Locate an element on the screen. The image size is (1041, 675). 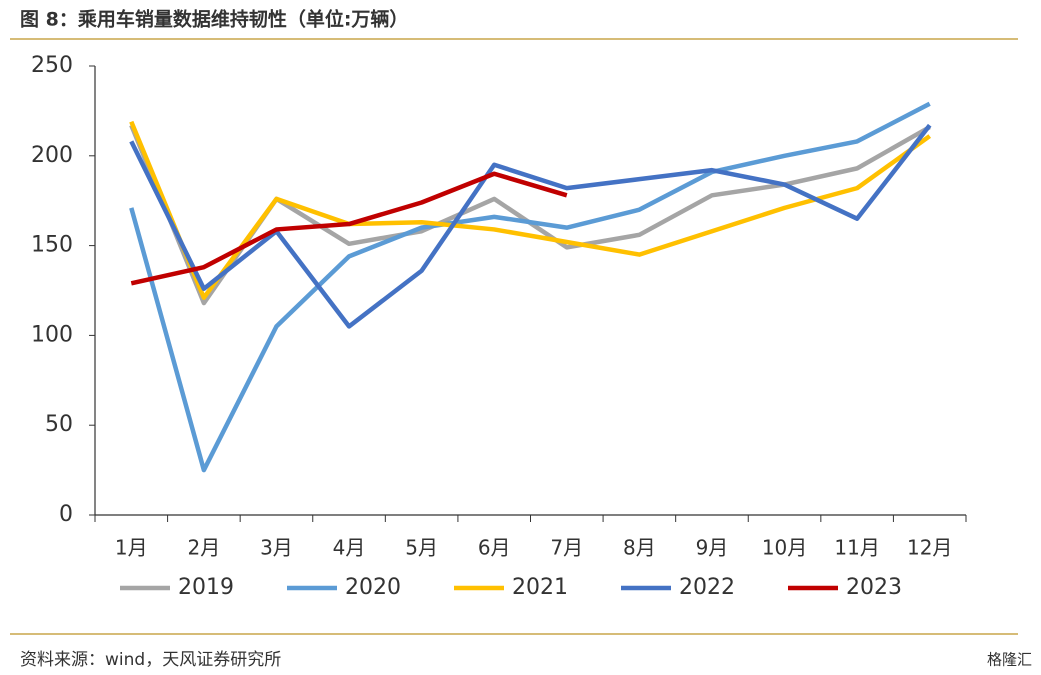
chart-title: 图 8：乘用车销量数据维持韧性（单位:万辆） is located at coordinates (214, 19).